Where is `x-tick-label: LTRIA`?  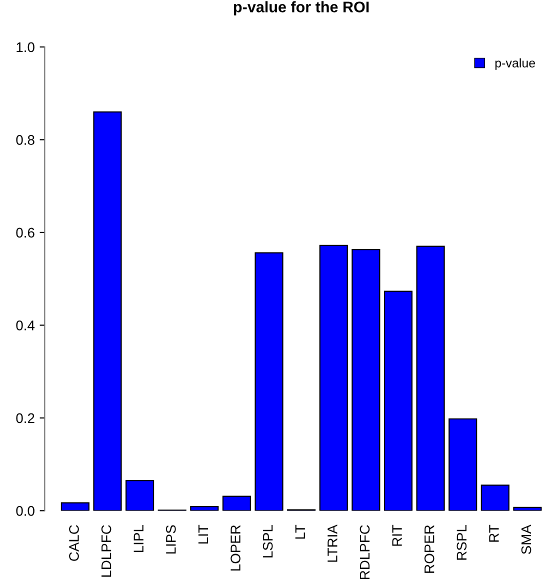
x-tick-label: LTRIA is located at coordinates (333, 543).